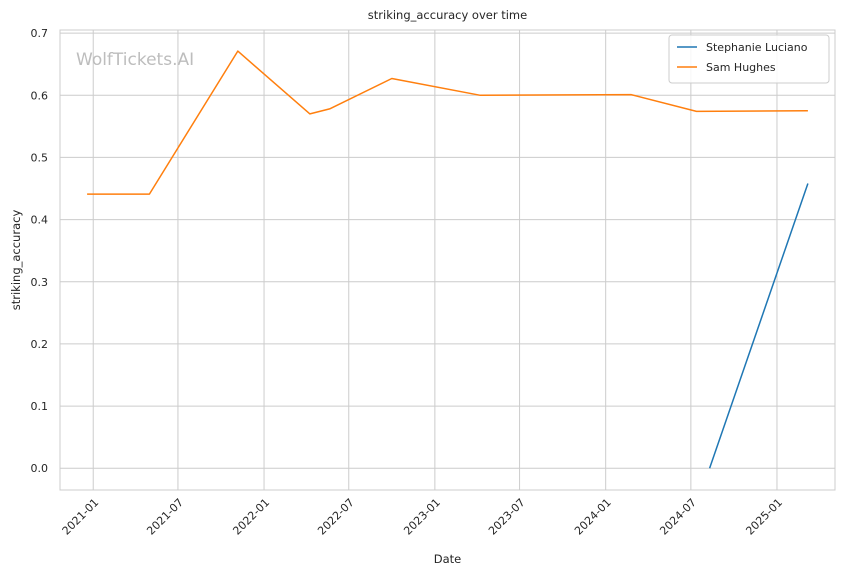 This screenshot has width=844, height=575. Describe the element at coordinates (757, 47) in the screenshot. I see `legend-label-0: Stephanie Luciano` at that location.